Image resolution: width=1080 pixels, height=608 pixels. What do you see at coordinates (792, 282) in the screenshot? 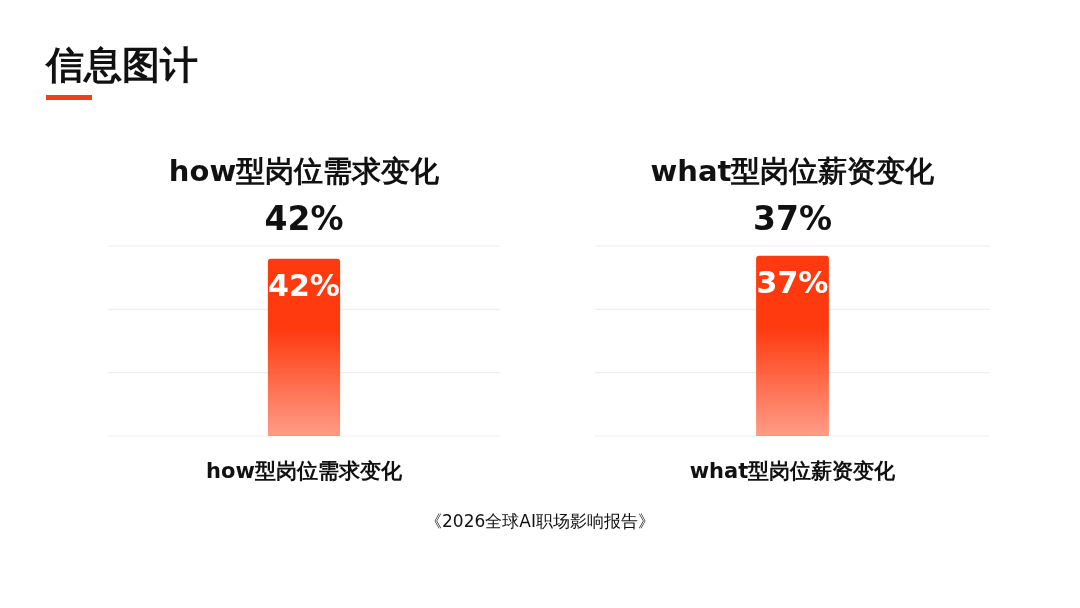
I see `data-label: 37%` at bounding box center [792, 282].